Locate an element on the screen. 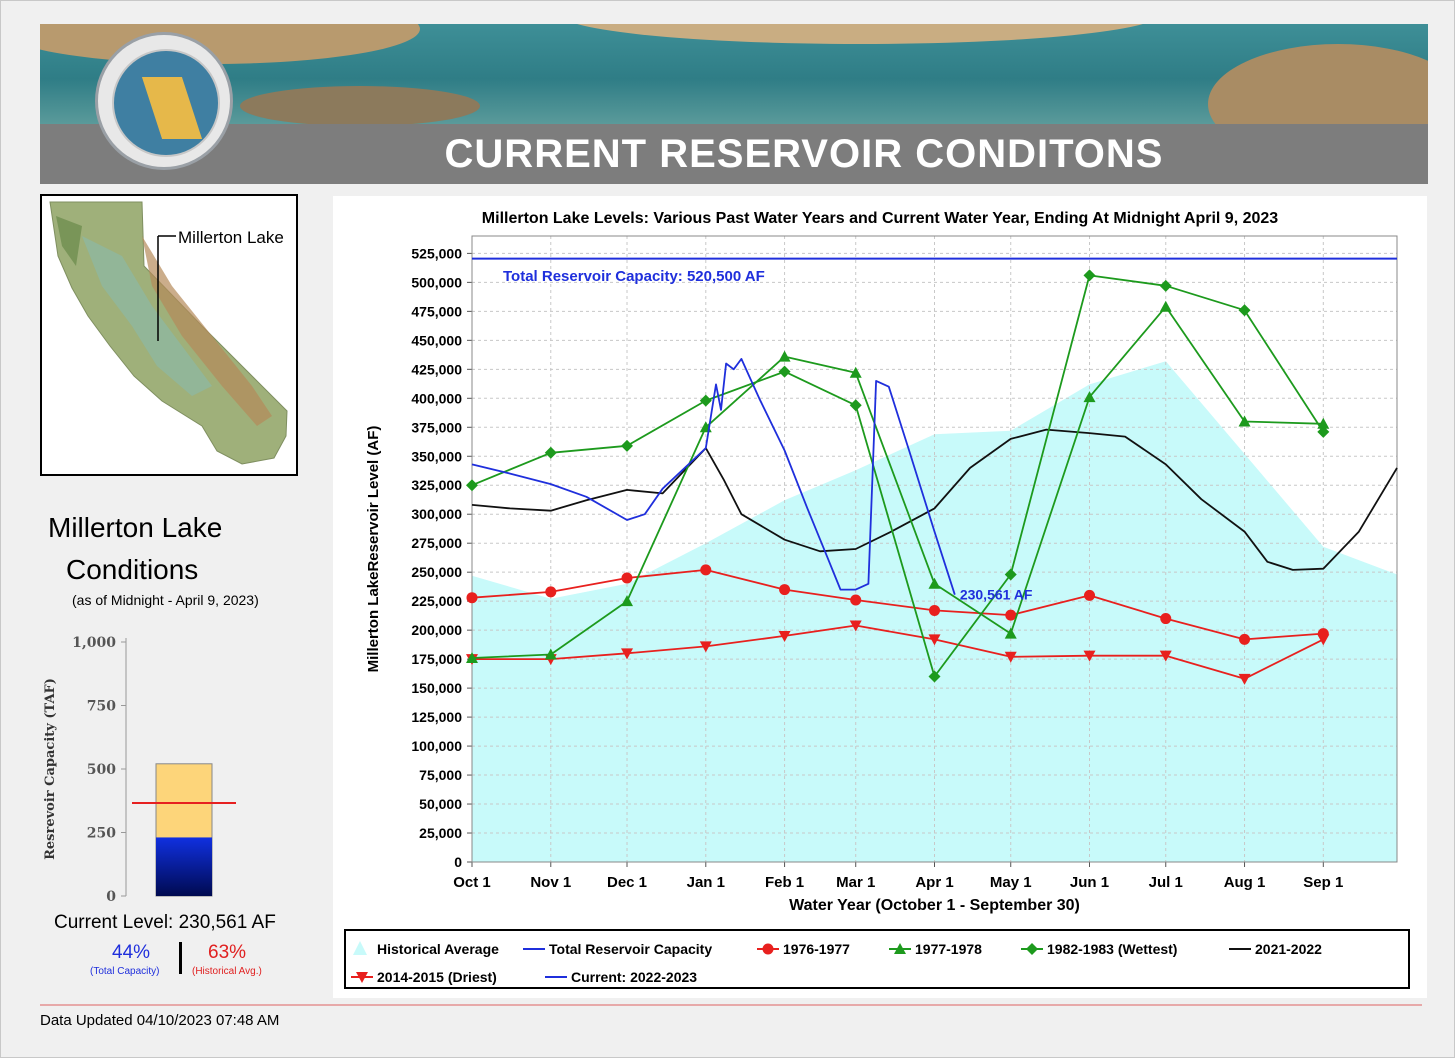 This screenshot has width=1455, height=1058. y-tick-label: 25,000 is located at coordinates (440, 833).